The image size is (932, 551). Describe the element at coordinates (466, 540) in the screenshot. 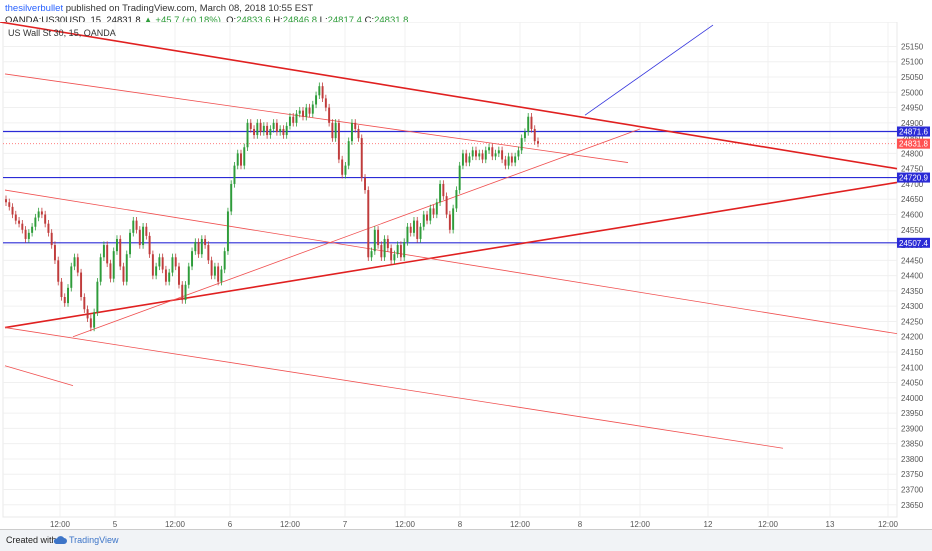

I see `footer-bar: Created with TradingView` at that location.